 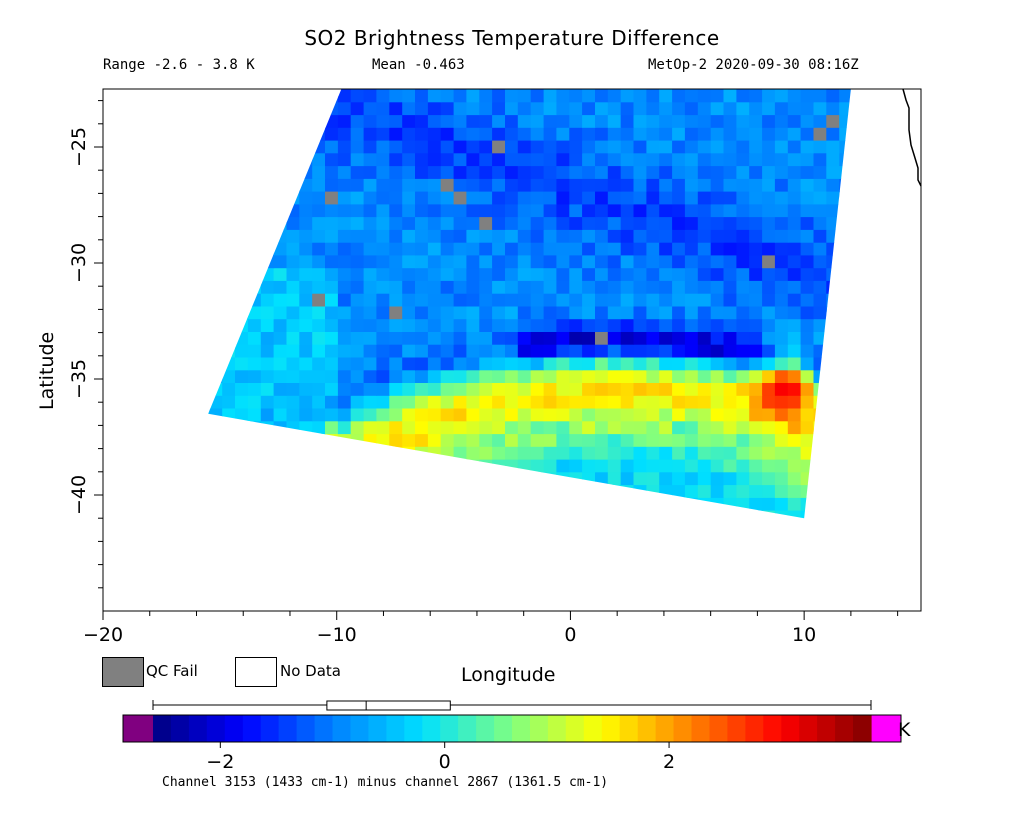 I want to click on x-tick-label: −10, so click(x=337, y=635).